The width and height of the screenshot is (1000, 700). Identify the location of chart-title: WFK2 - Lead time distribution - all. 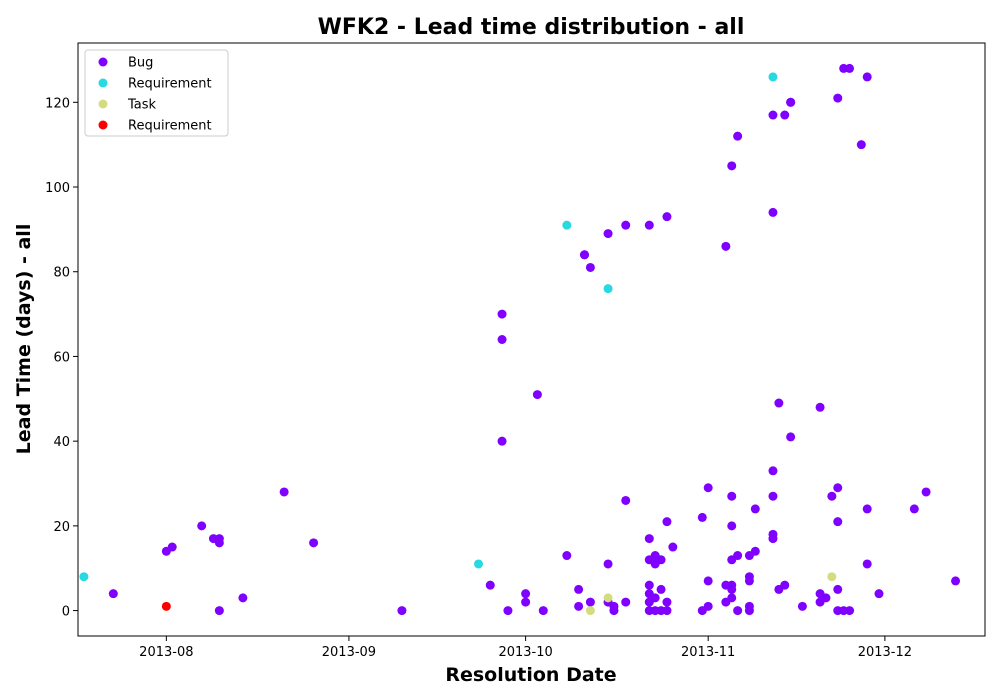
(531, 27).